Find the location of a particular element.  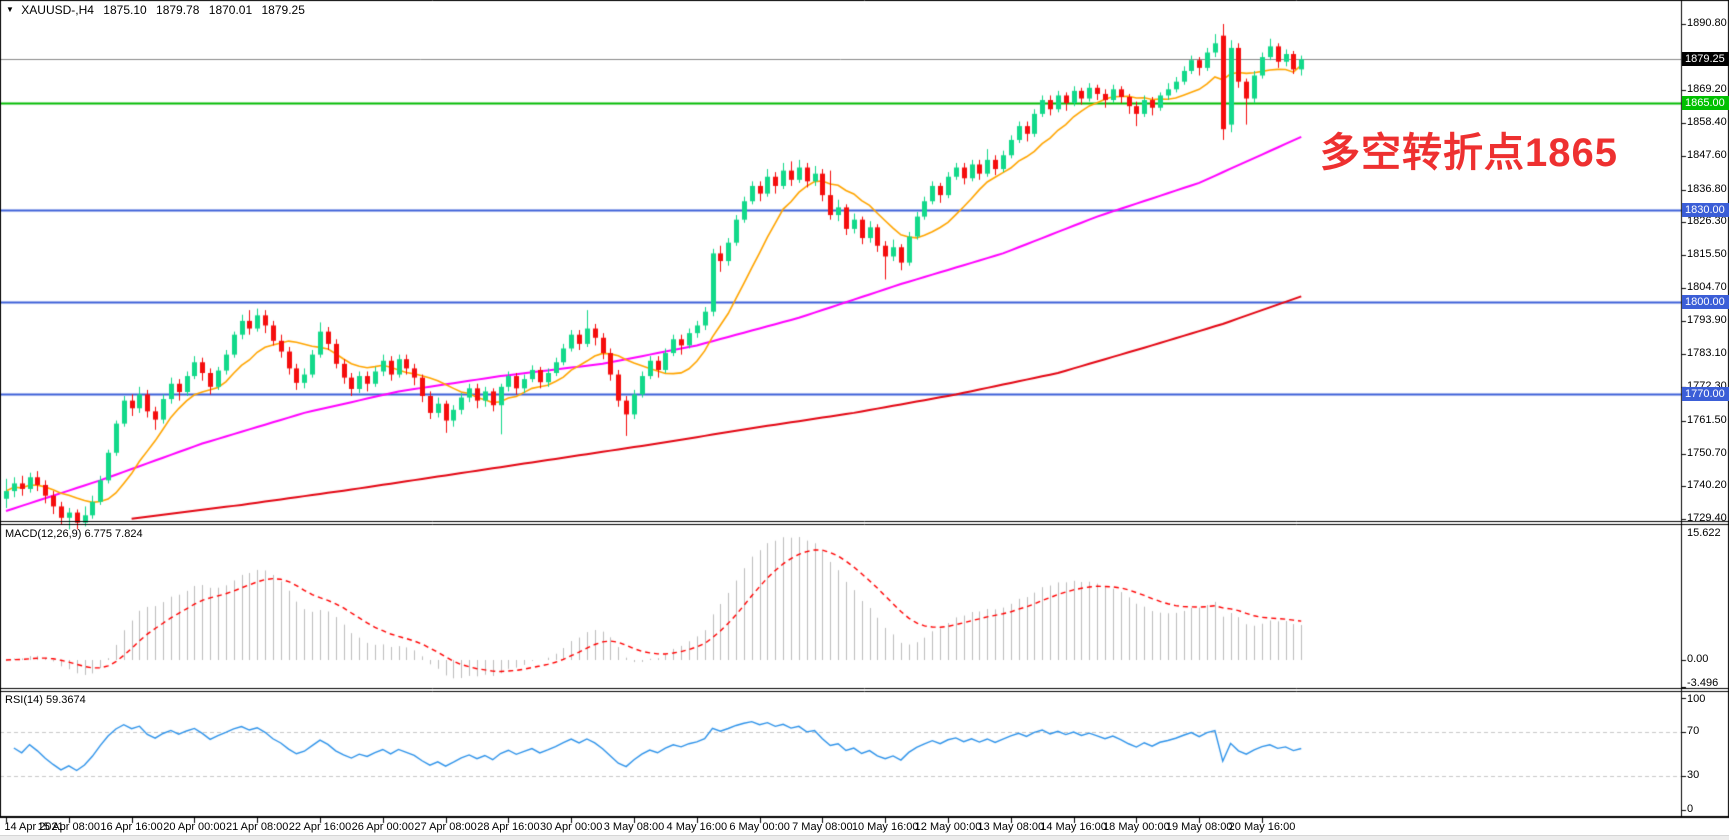

date-axis-label: 21 Apr 08:00 is located at coordinates (257, 827).